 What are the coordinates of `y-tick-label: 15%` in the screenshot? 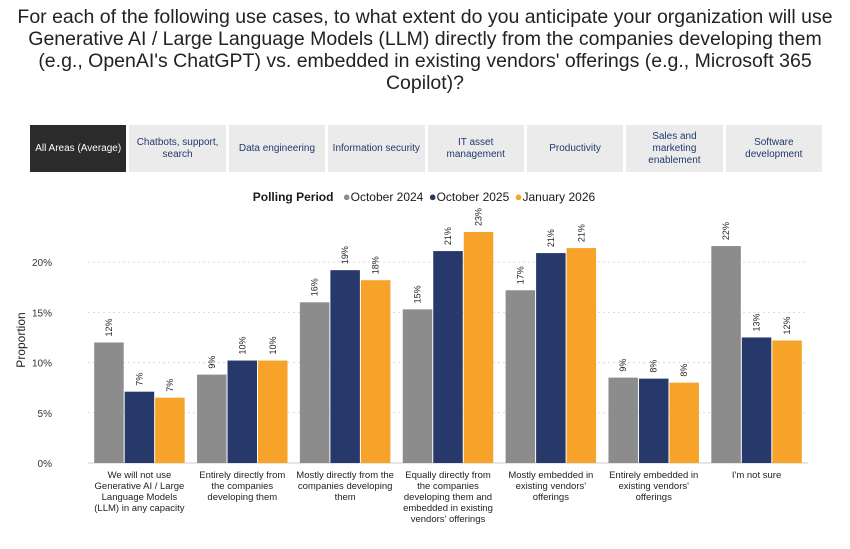 It's located at (42, 313).